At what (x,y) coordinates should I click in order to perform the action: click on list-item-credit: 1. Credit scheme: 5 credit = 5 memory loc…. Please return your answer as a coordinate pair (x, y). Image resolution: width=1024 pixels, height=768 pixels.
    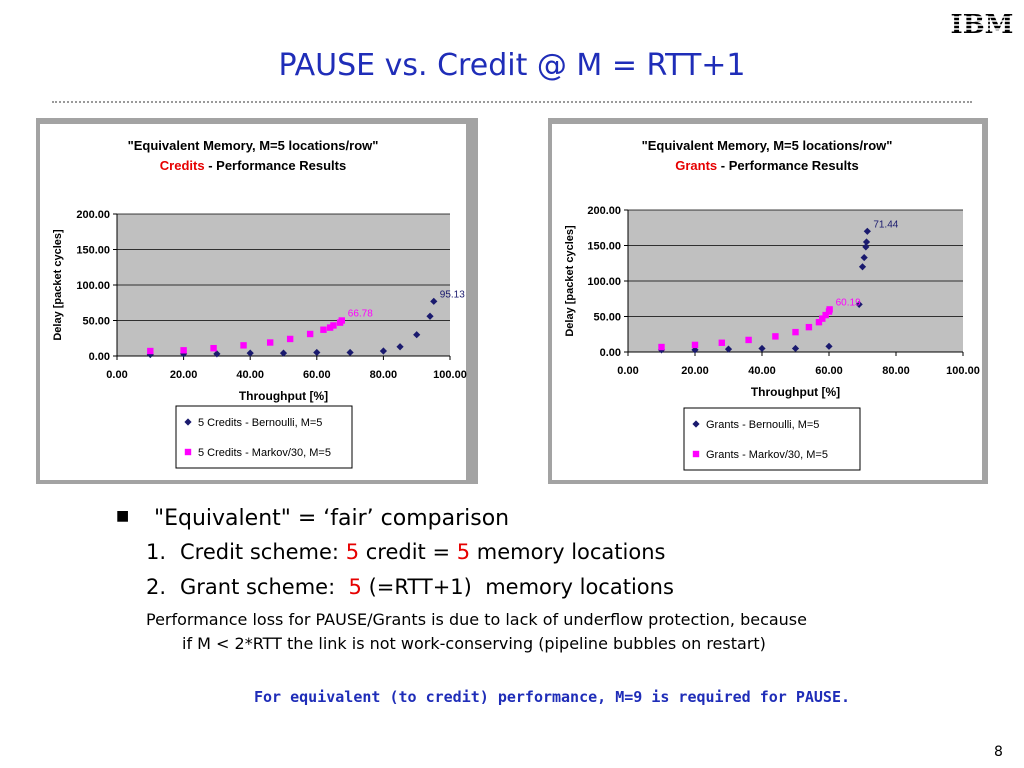
    Looking at the image, I should click on (405, 552).